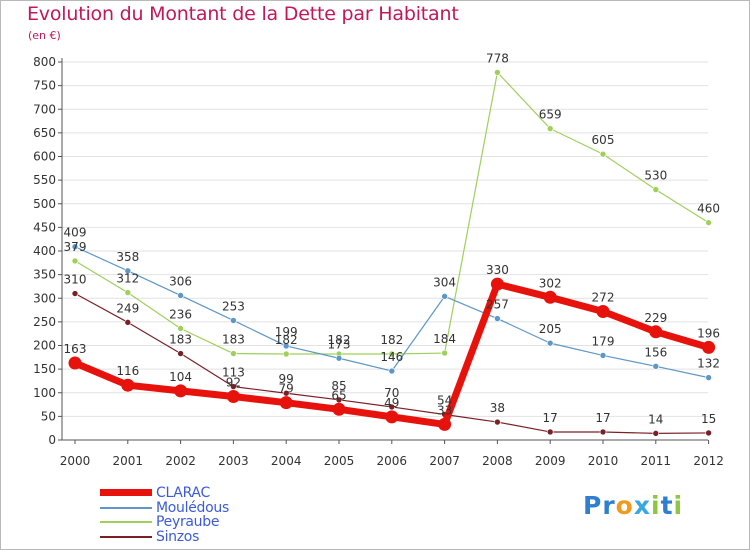  What do you see at coordinates (75, 233) in the screenshot?
I see `data-label: 409` at bounding box center [75, 233].